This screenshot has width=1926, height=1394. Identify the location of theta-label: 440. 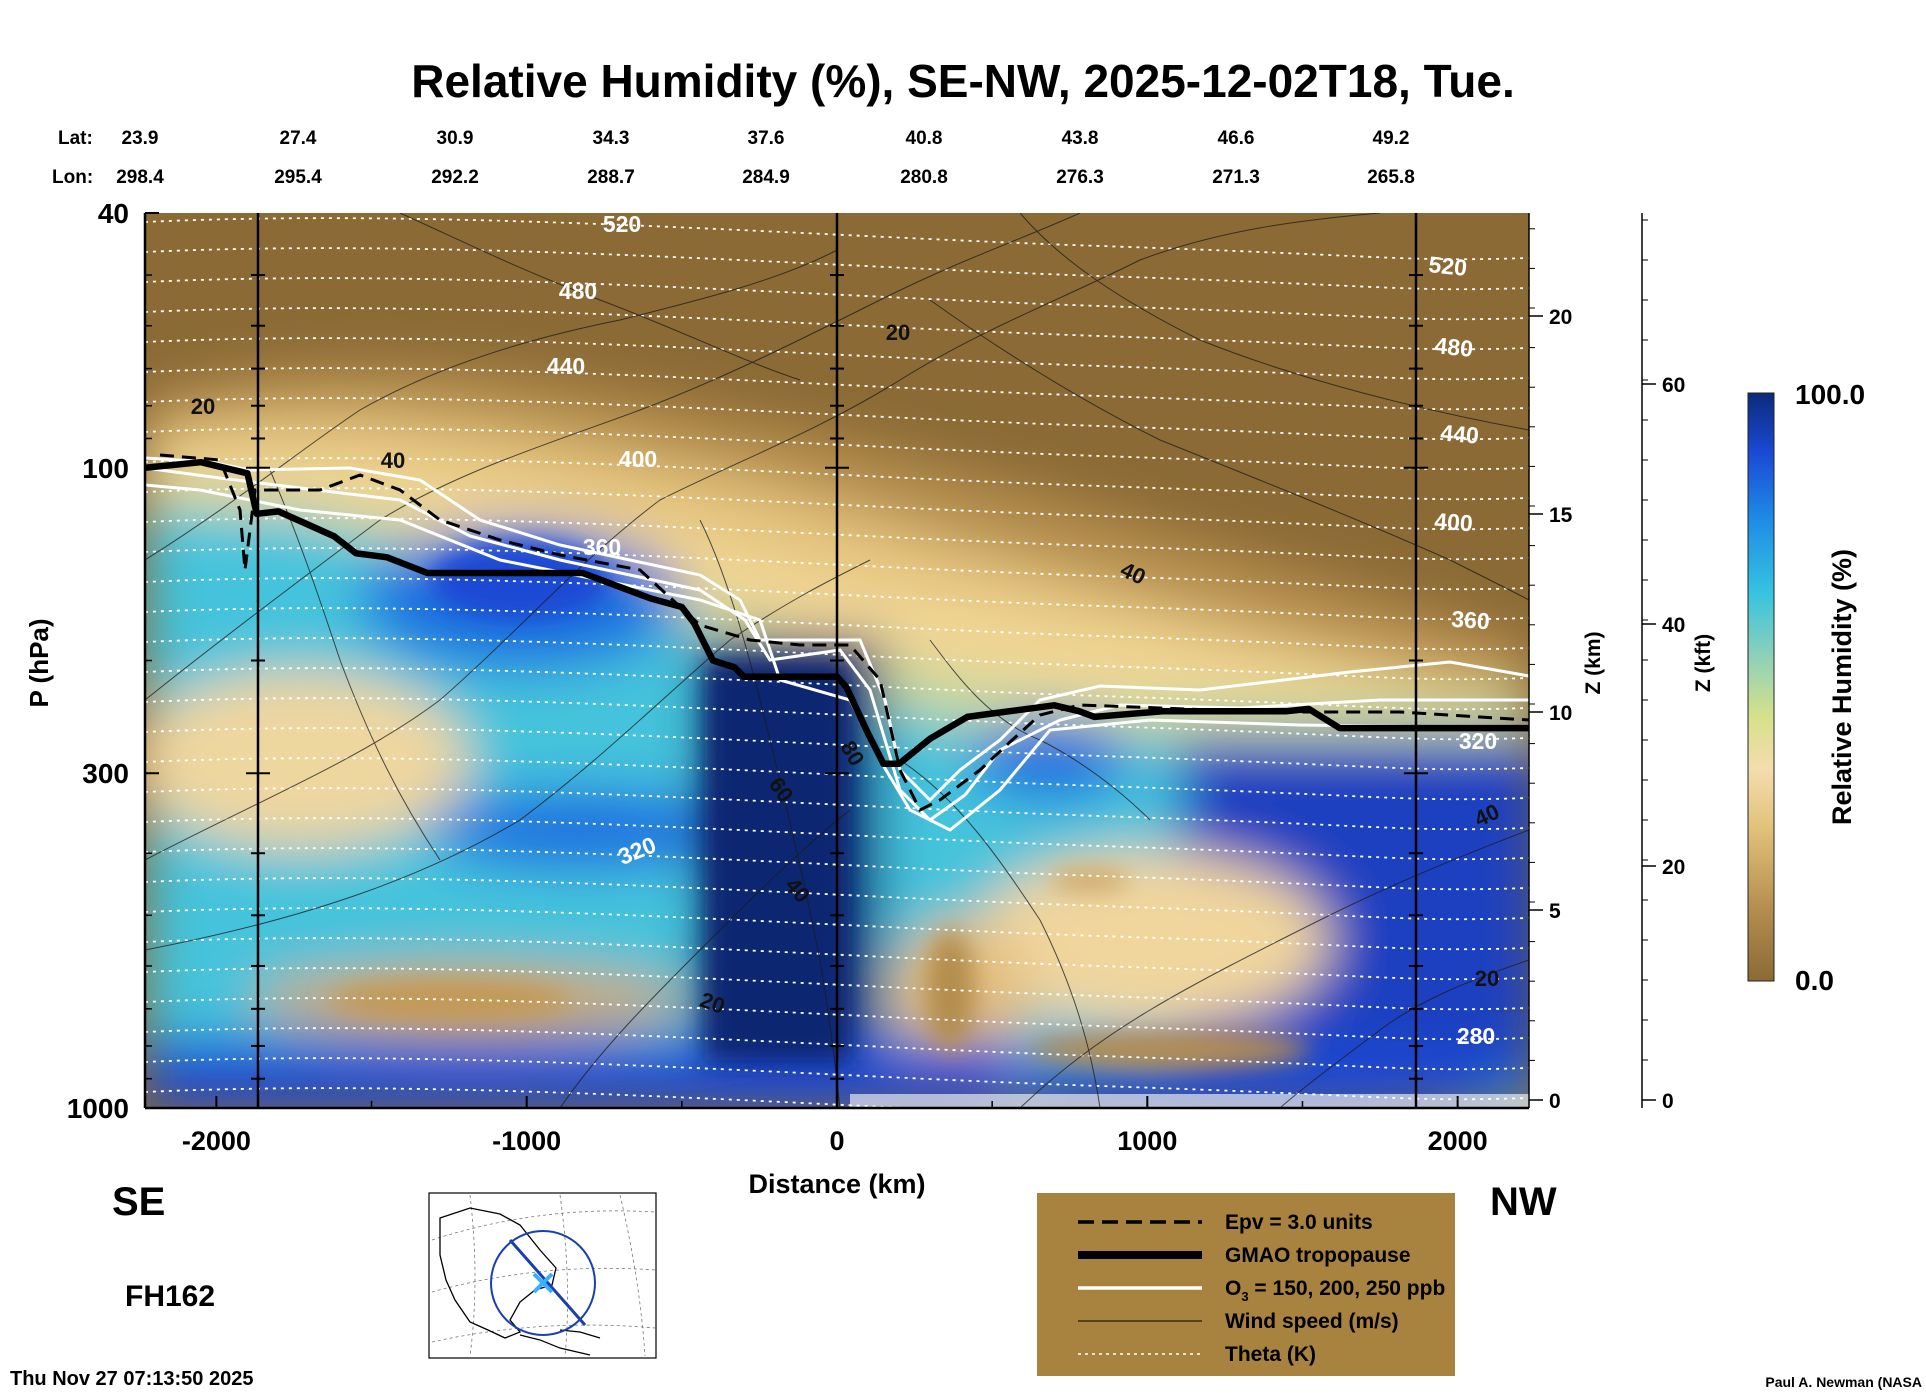
(566, 366).